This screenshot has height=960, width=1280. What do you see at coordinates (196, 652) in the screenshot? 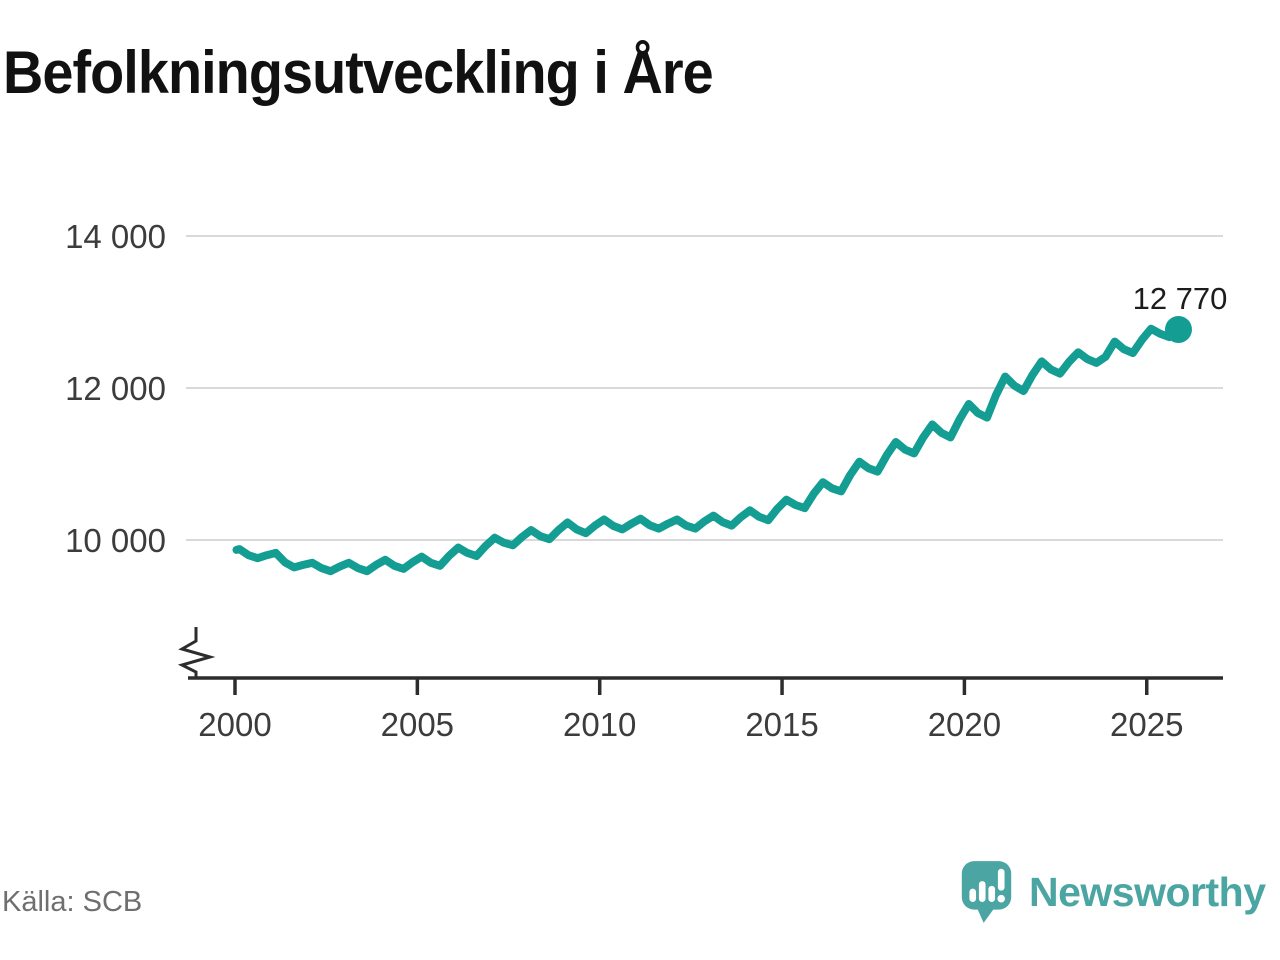
I see `axis-break-icon` at bounding box center [196, 652].